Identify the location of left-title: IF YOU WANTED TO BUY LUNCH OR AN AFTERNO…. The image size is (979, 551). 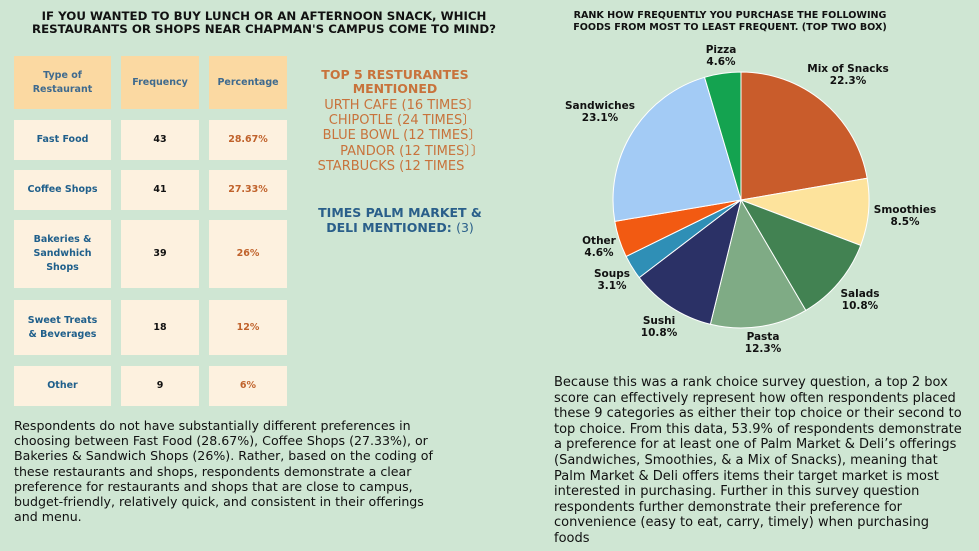
(264, 23).